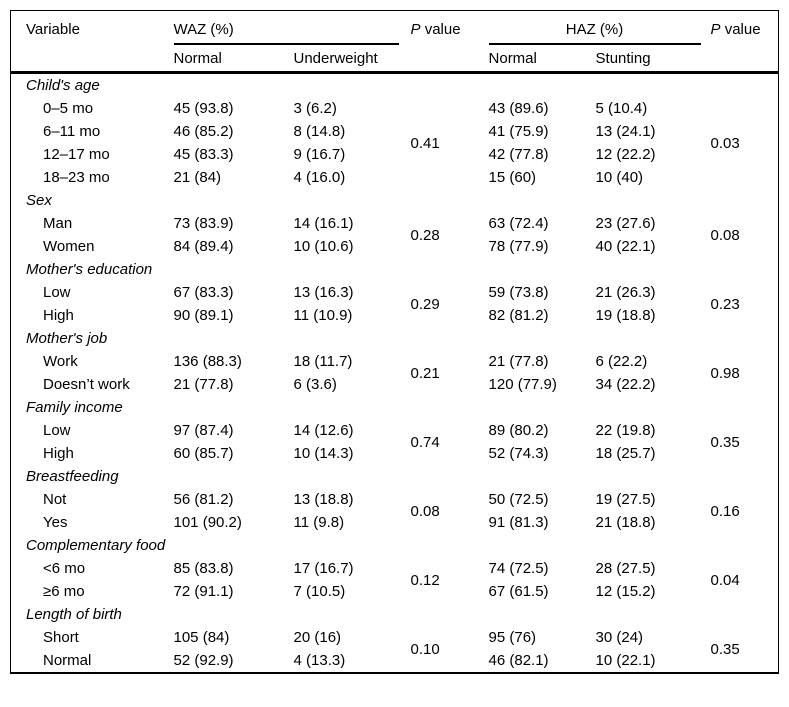  Describe the element at coordinates (594, 29) in the screenshot. I see `haz-group-label: HAZ (%)` at that location.